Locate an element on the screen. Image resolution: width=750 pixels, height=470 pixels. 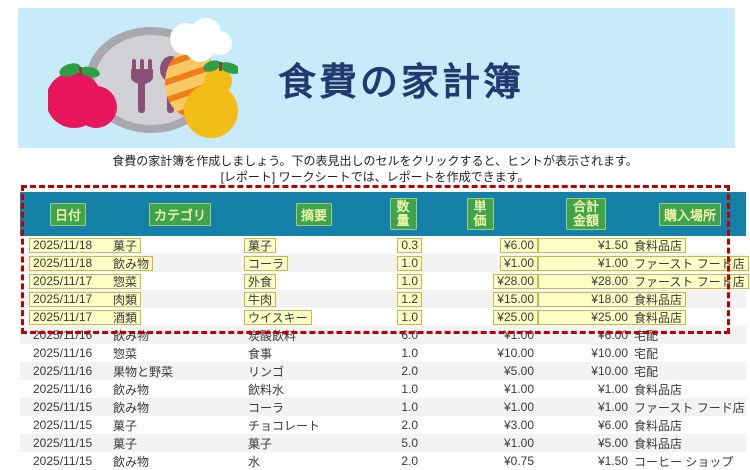
total-place-cell: ¥5.00 食料品店 is located at coordinates (612, 443).